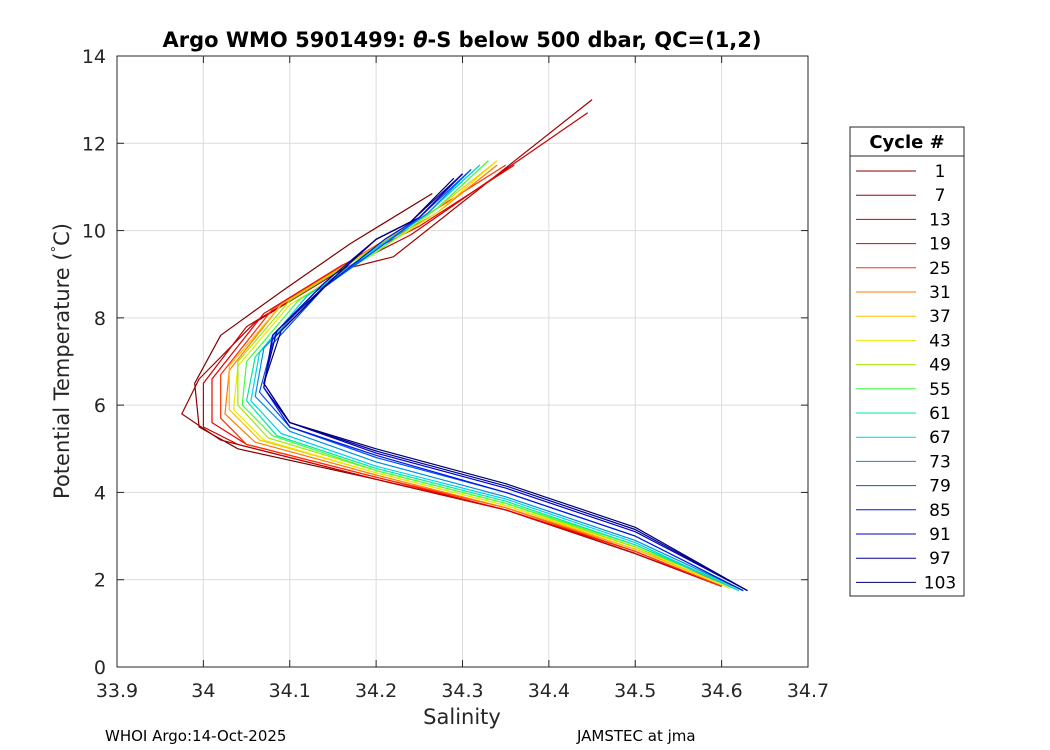 This screenshot has height=750, width=1050. I want to click on legend-label-cycle-37: 37, so click(940, 317).